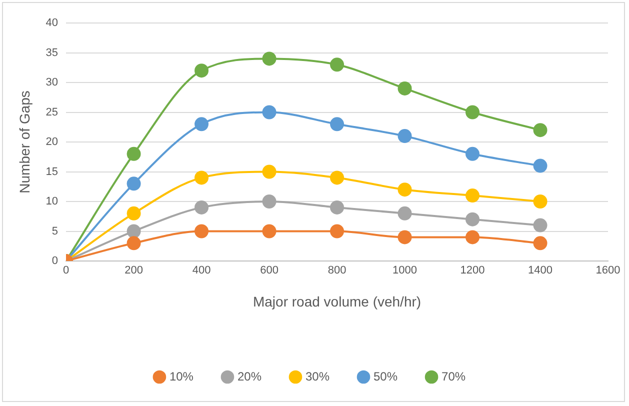 This screenshot has height=406, width=629. I want to click on legend-label: 30%, so click(317, 376).